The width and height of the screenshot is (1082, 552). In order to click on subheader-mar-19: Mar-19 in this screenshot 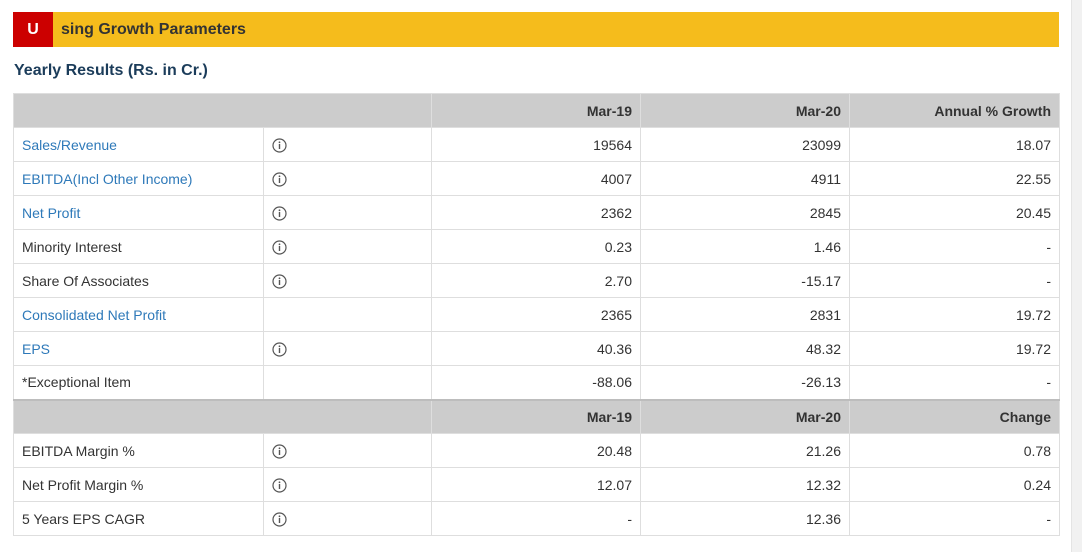, I will do `click(536, 416)`.